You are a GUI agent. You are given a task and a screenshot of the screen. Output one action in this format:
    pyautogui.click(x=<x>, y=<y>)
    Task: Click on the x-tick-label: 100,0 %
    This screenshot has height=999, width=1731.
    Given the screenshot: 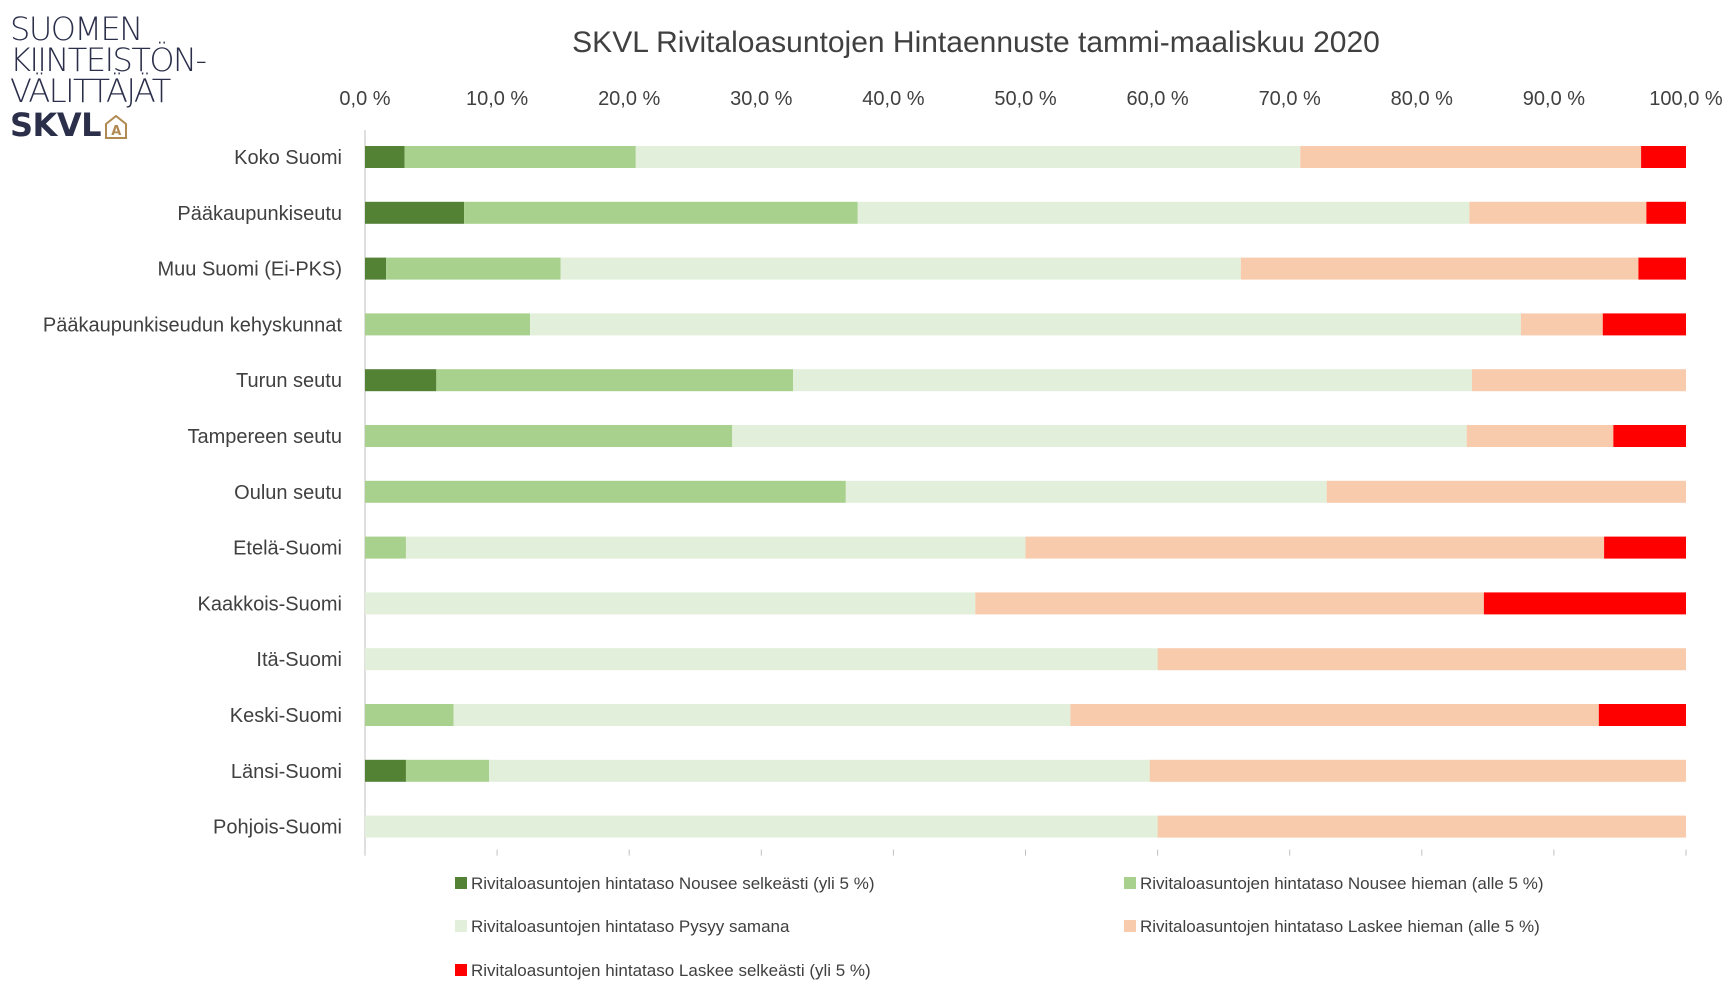 What is the action you would take?
    pyautogui.click(x=1686, y=99)
    